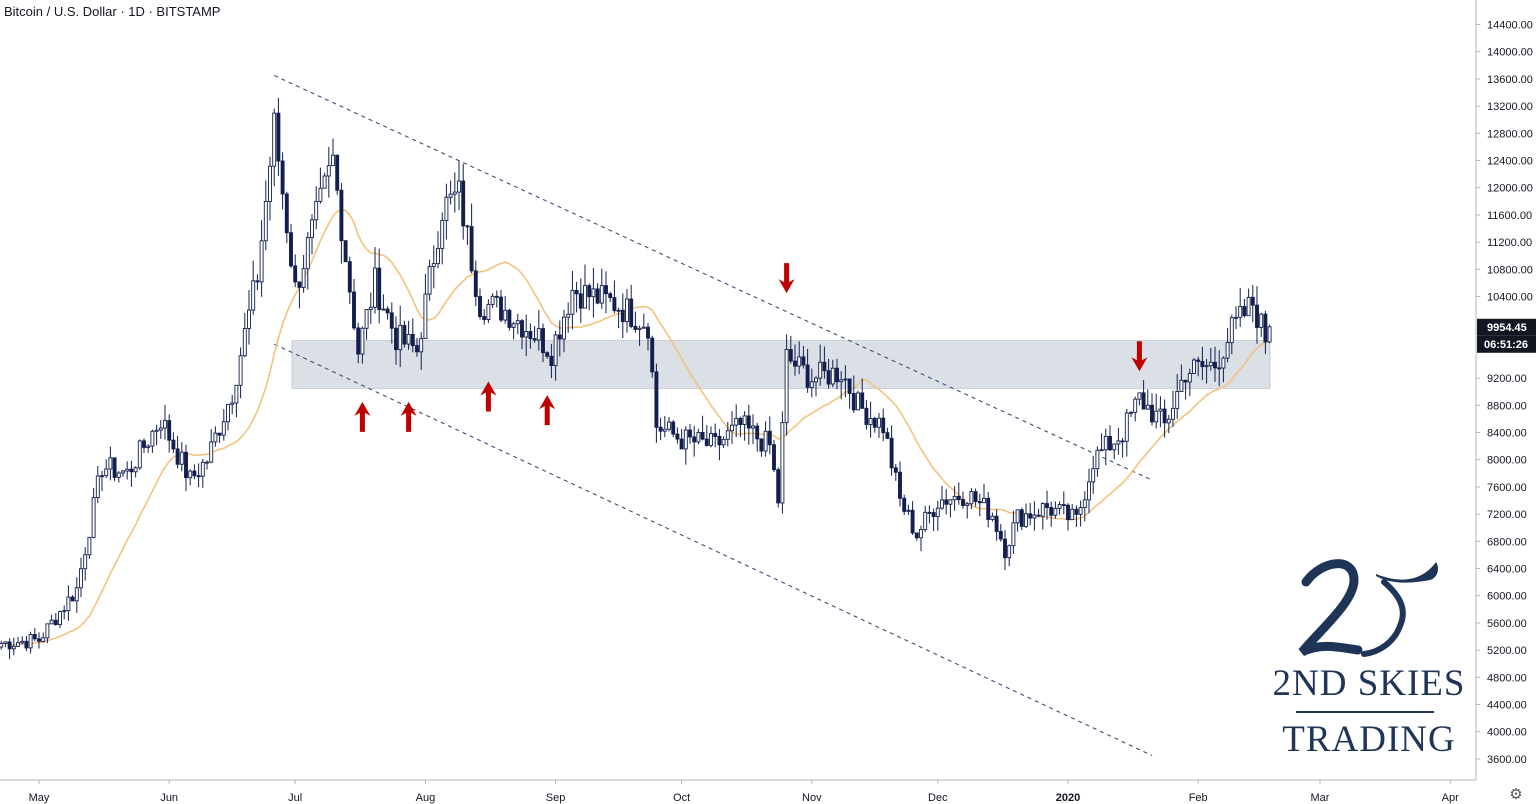 This screenshot has height=804, width=1536. I want to click on price-tick-label: 11600.00, so click(1509, 216).